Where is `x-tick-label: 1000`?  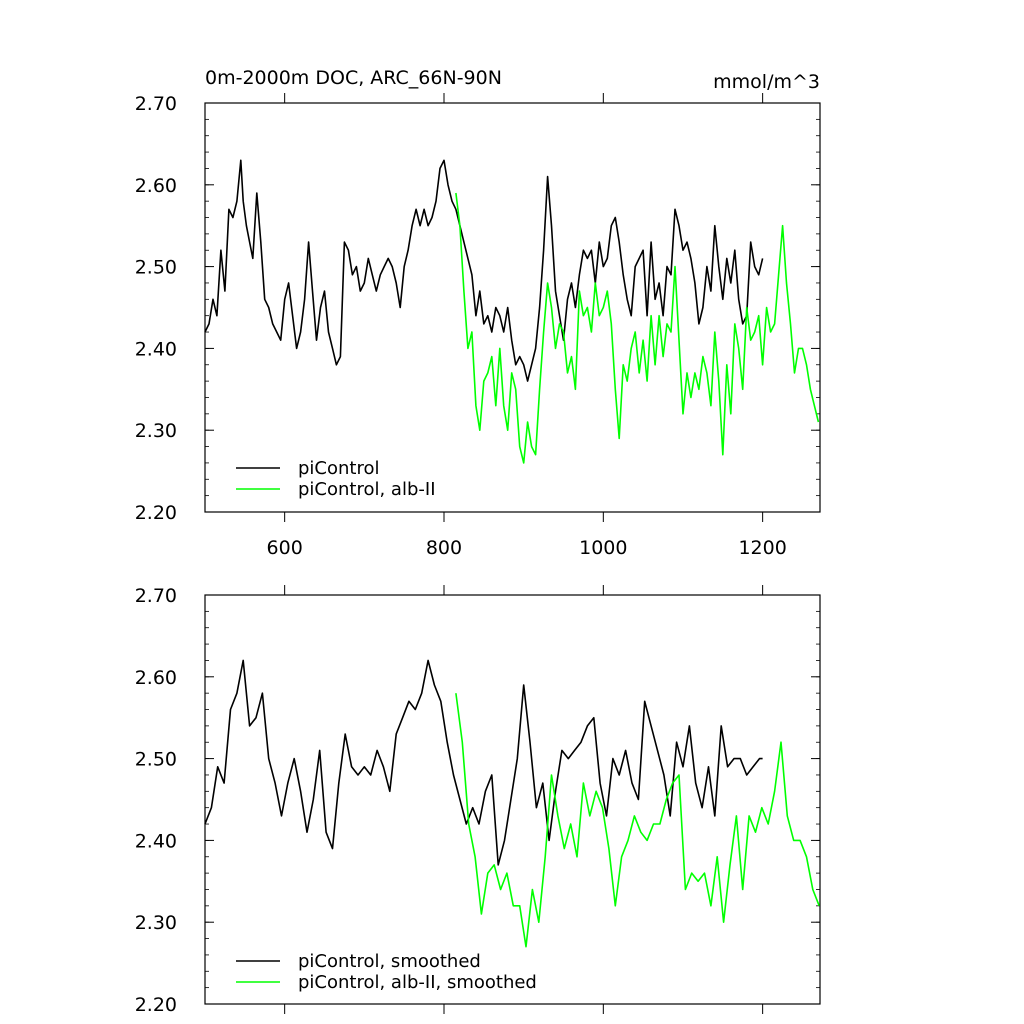
x-tick-label: 1000 is located at coordinates (603, 548).